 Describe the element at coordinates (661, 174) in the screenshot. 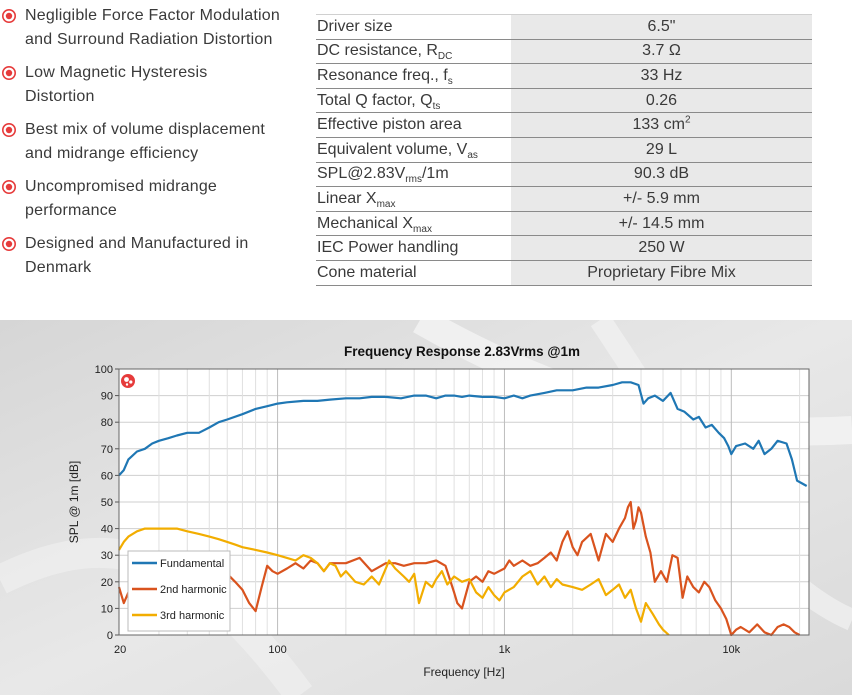

I see `spec-value-text: 90.3 dB` at that location.